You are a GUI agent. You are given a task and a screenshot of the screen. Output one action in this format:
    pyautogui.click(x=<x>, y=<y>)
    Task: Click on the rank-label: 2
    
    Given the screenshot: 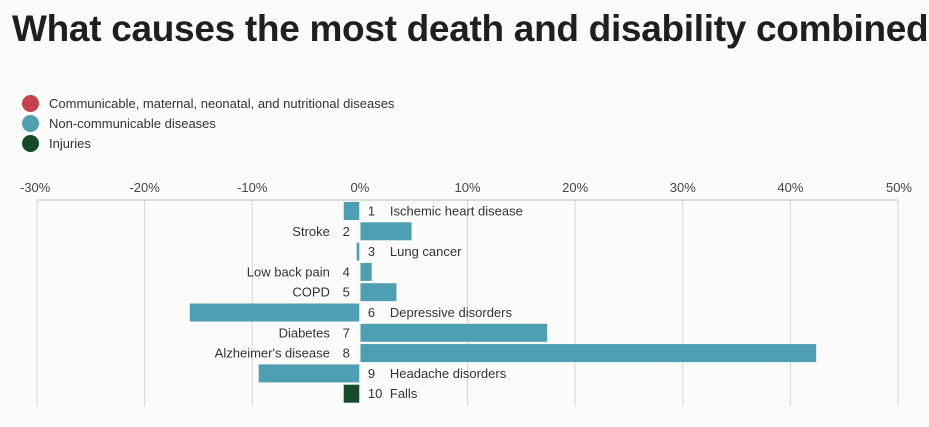 What is the action you would take?
    pyautogui.click(x=346, y=231)
    